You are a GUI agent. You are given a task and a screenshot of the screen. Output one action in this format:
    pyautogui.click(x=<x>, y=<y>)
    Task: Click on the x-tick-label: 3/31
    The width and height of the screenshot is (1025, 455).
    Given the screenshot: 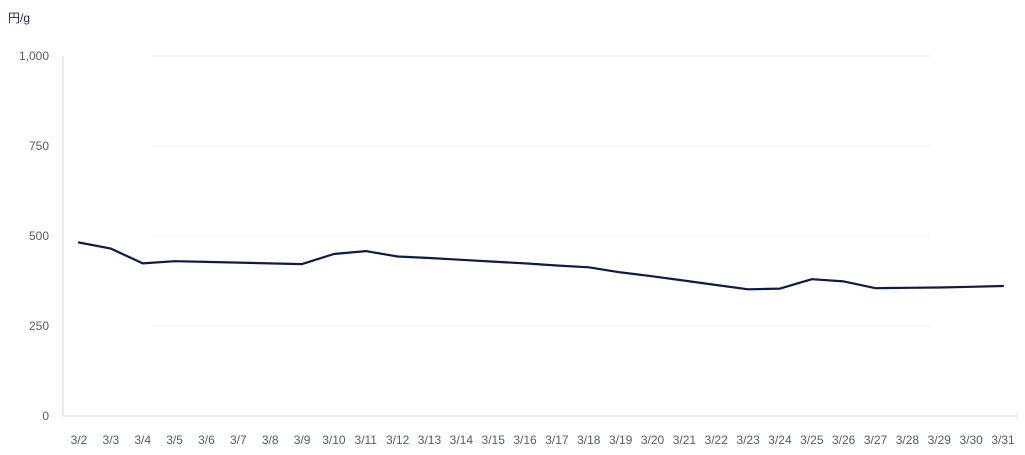 What is the action you would take?
    pyautogui.click(x=1003, y=440)
    